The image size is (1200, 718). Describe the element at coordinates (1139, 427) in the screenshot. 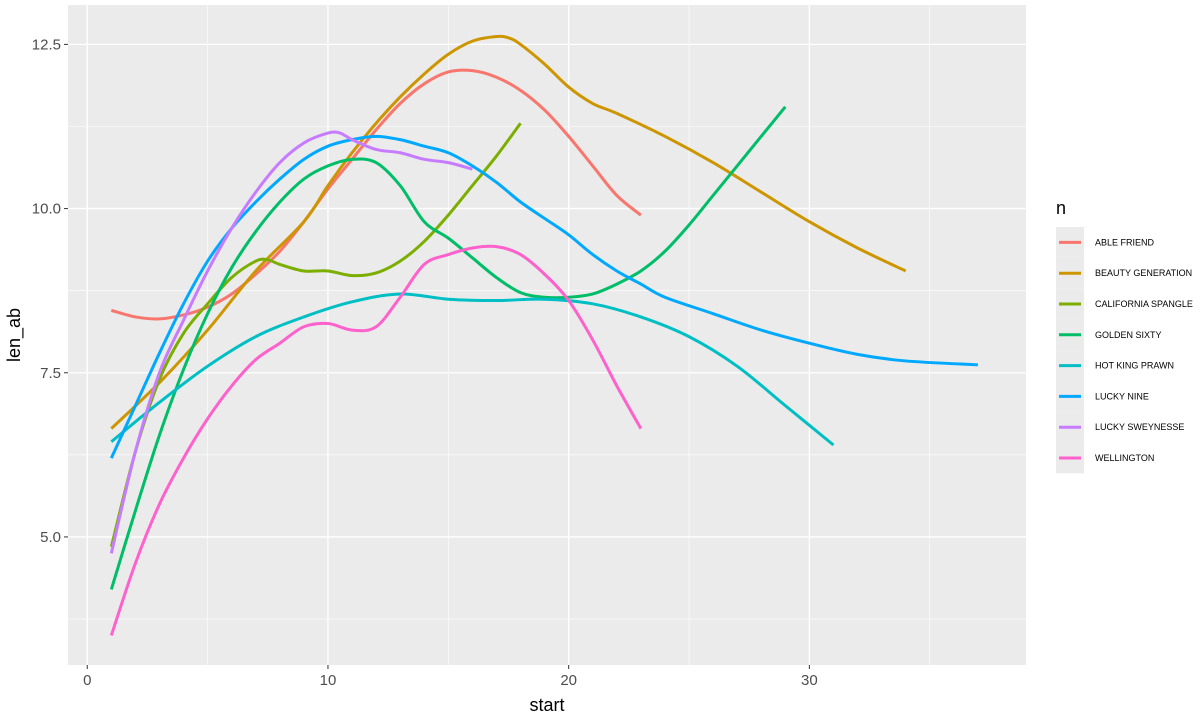

I see `legend-label-lucky-sweynesse: LUCKY SWEYNESSE` at that location.